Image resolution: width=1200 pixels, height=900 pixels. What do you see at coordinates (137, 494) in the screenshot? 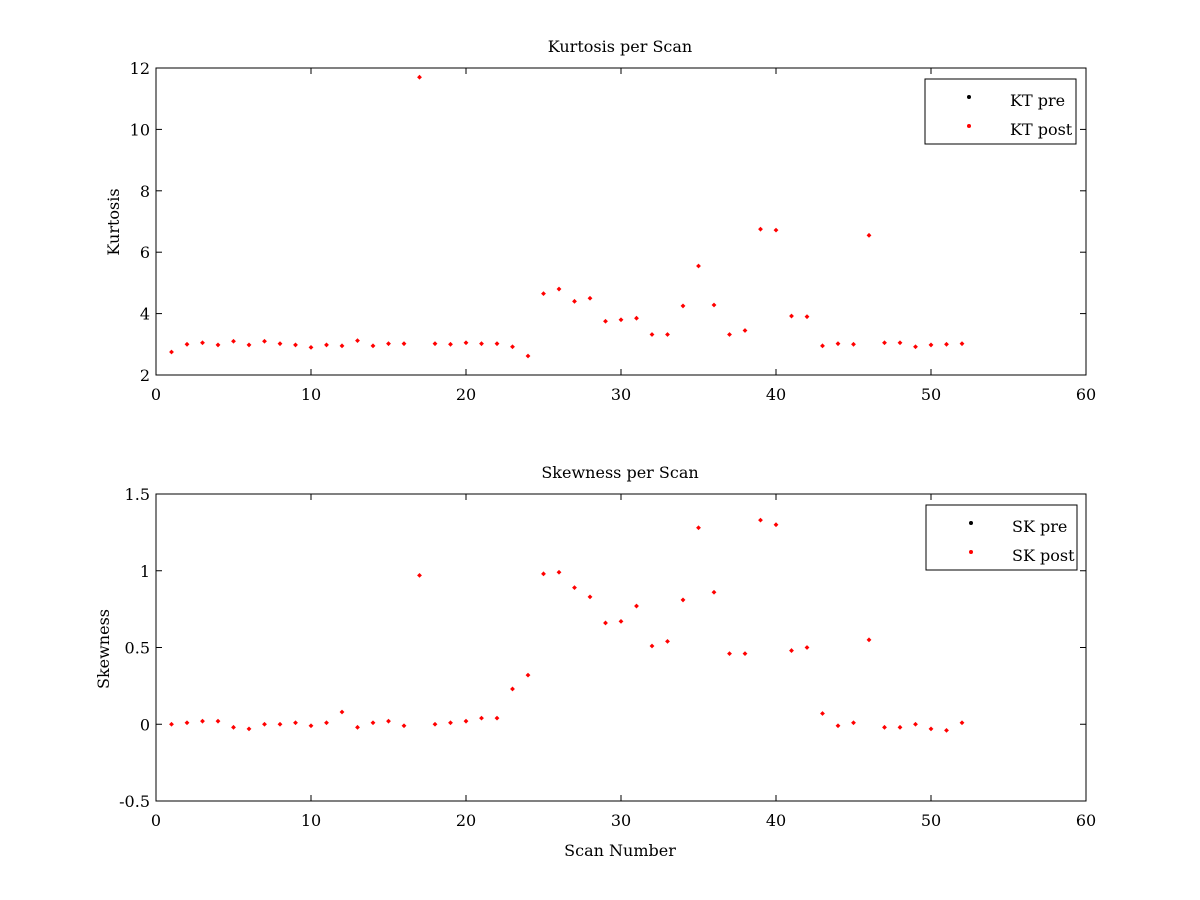
I see `skewness-y-tick-label: 1.5` at bounding box center [137, 494].